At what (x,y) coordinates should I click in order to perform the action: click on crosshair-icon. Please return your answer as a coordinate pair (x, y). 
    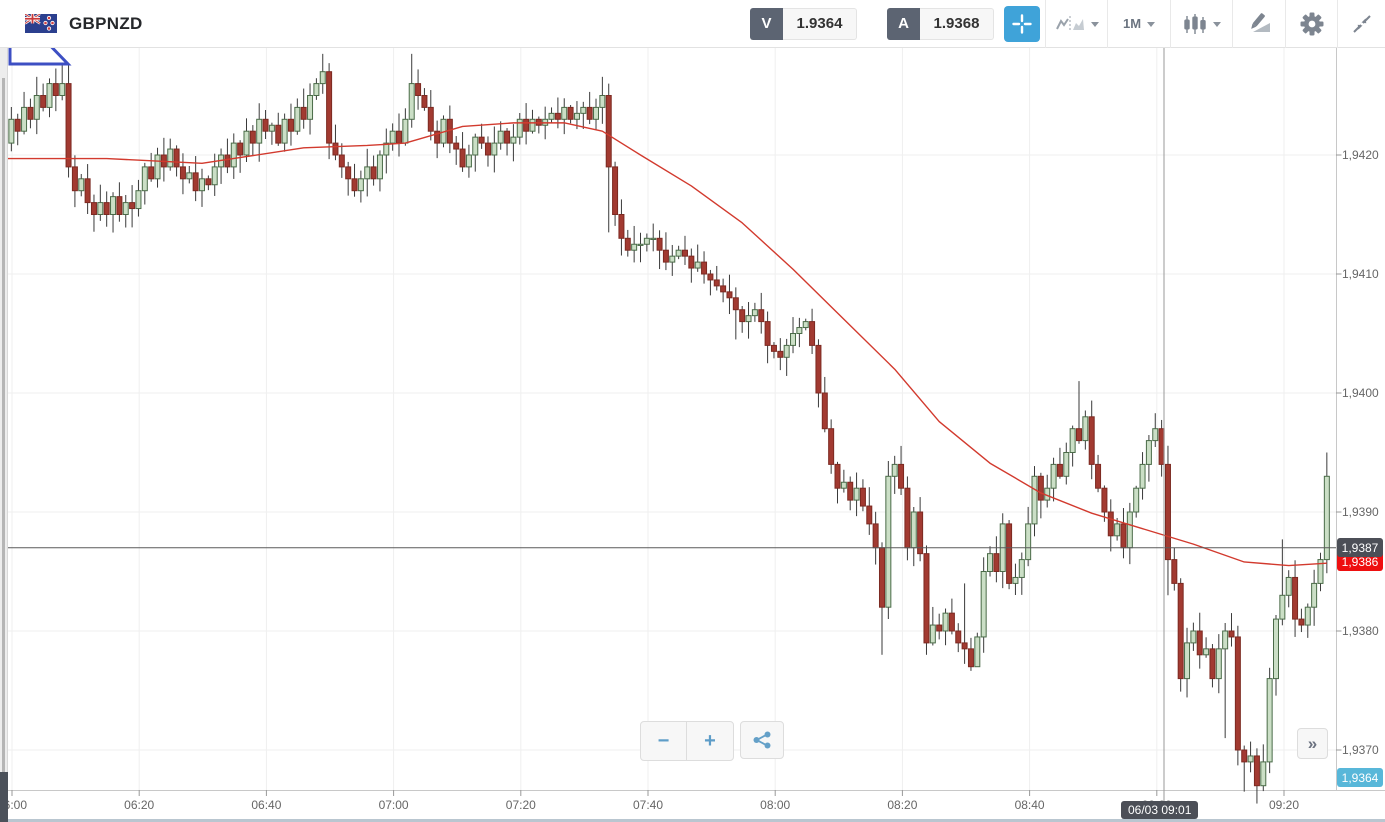
    Looking at the image, I should click on (1022, 23).